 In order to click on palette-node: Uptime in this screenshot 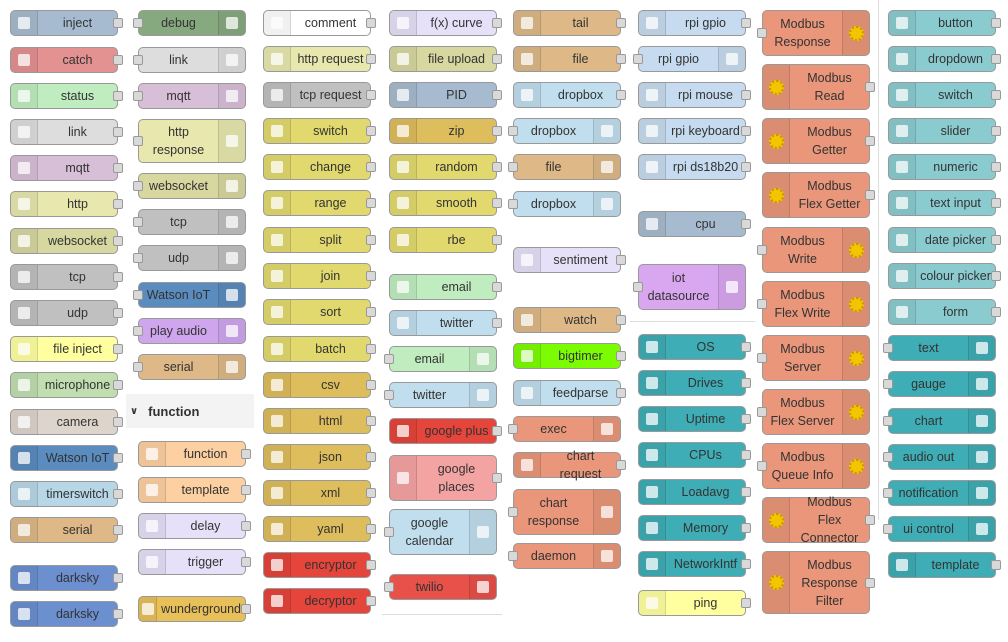, I will do `click(694, 419)`.